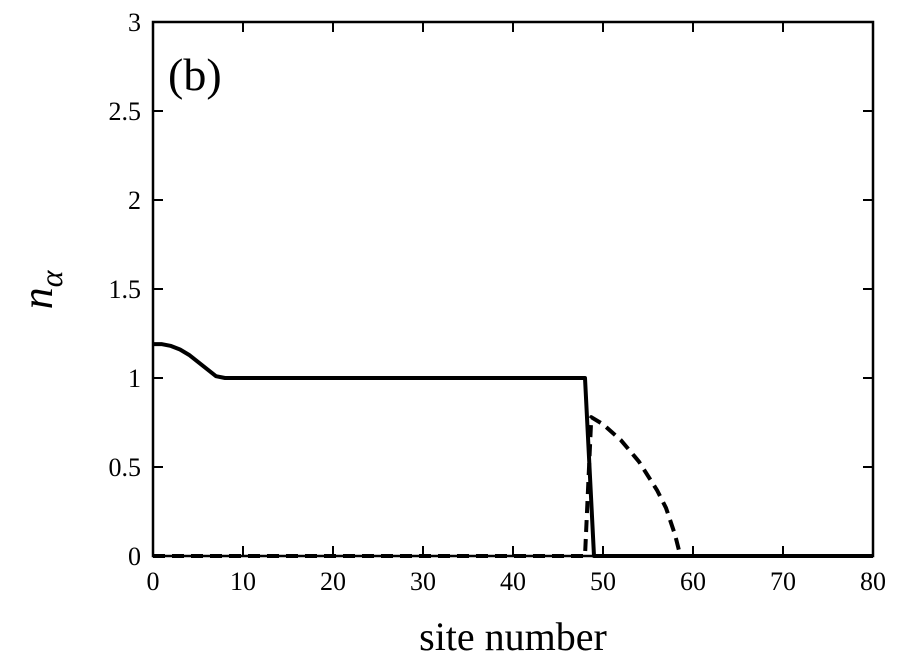 This screenshot has width=900, height=663. What do you see at coordinates (134, 556) in the screenshot?
I see `y-tick-label: 0` at bounding box center [134, 556].